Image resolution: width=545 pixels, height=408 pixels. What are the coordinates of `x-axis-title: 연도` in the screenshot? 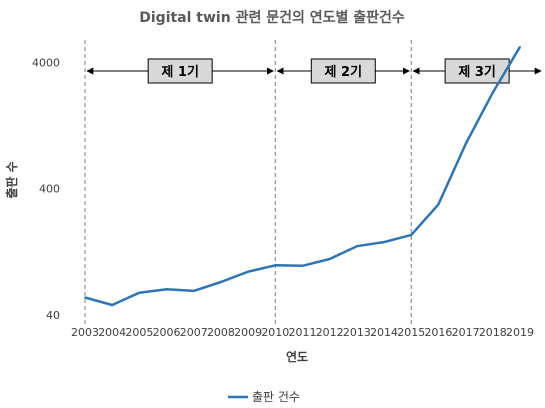 It's located at (297, 356).